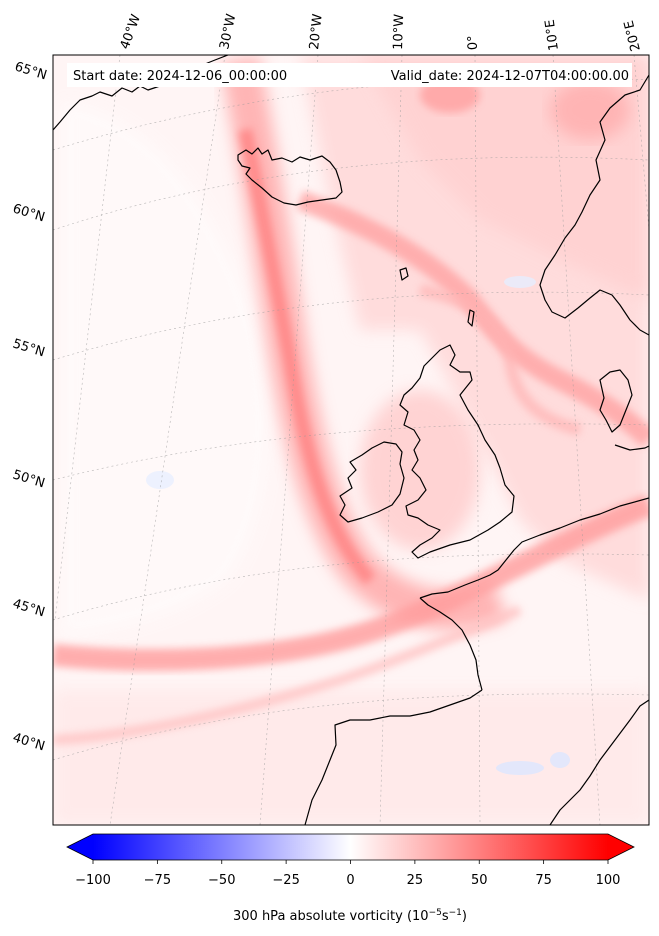  I want to click on baltic-coast, so click(631, 447).